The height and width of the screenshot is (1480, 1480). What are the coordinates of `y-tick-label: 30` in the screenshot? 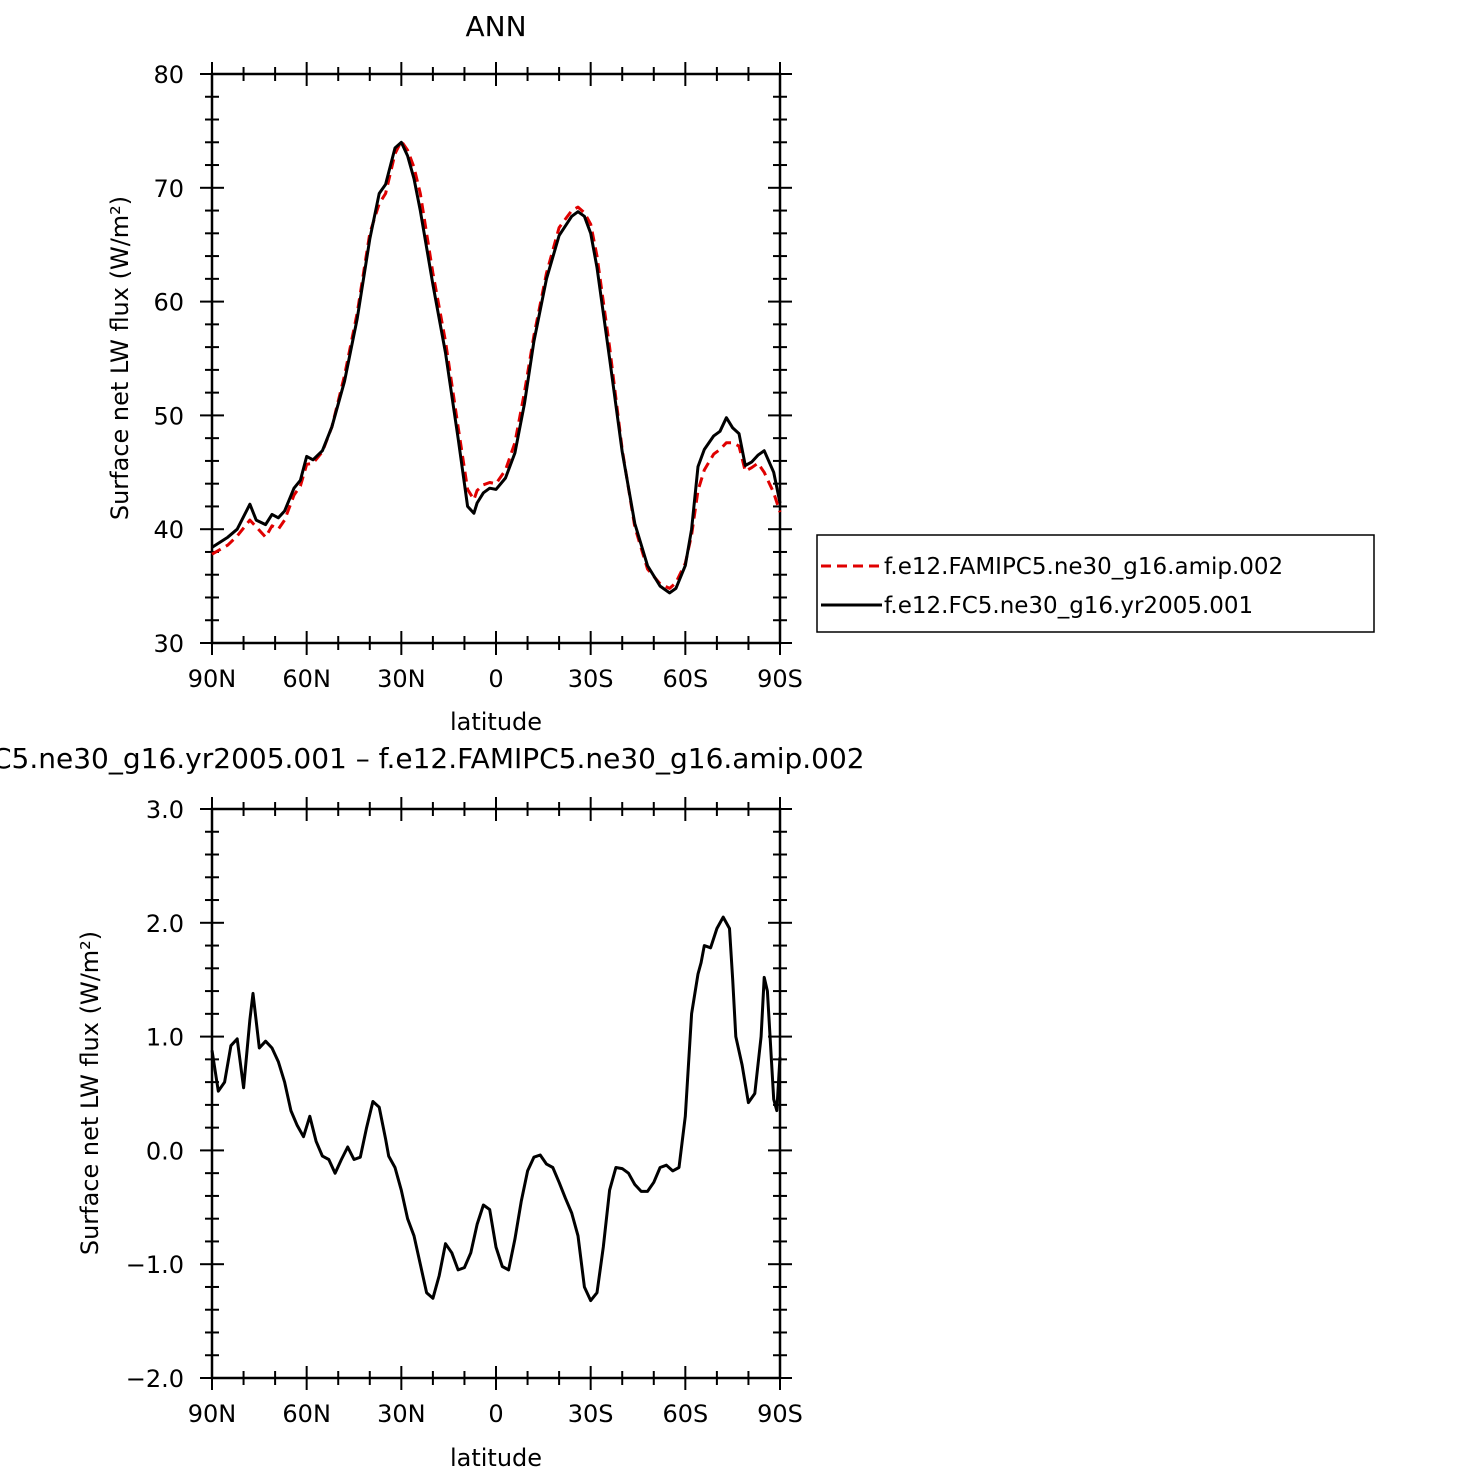 It's located at (168, 644).